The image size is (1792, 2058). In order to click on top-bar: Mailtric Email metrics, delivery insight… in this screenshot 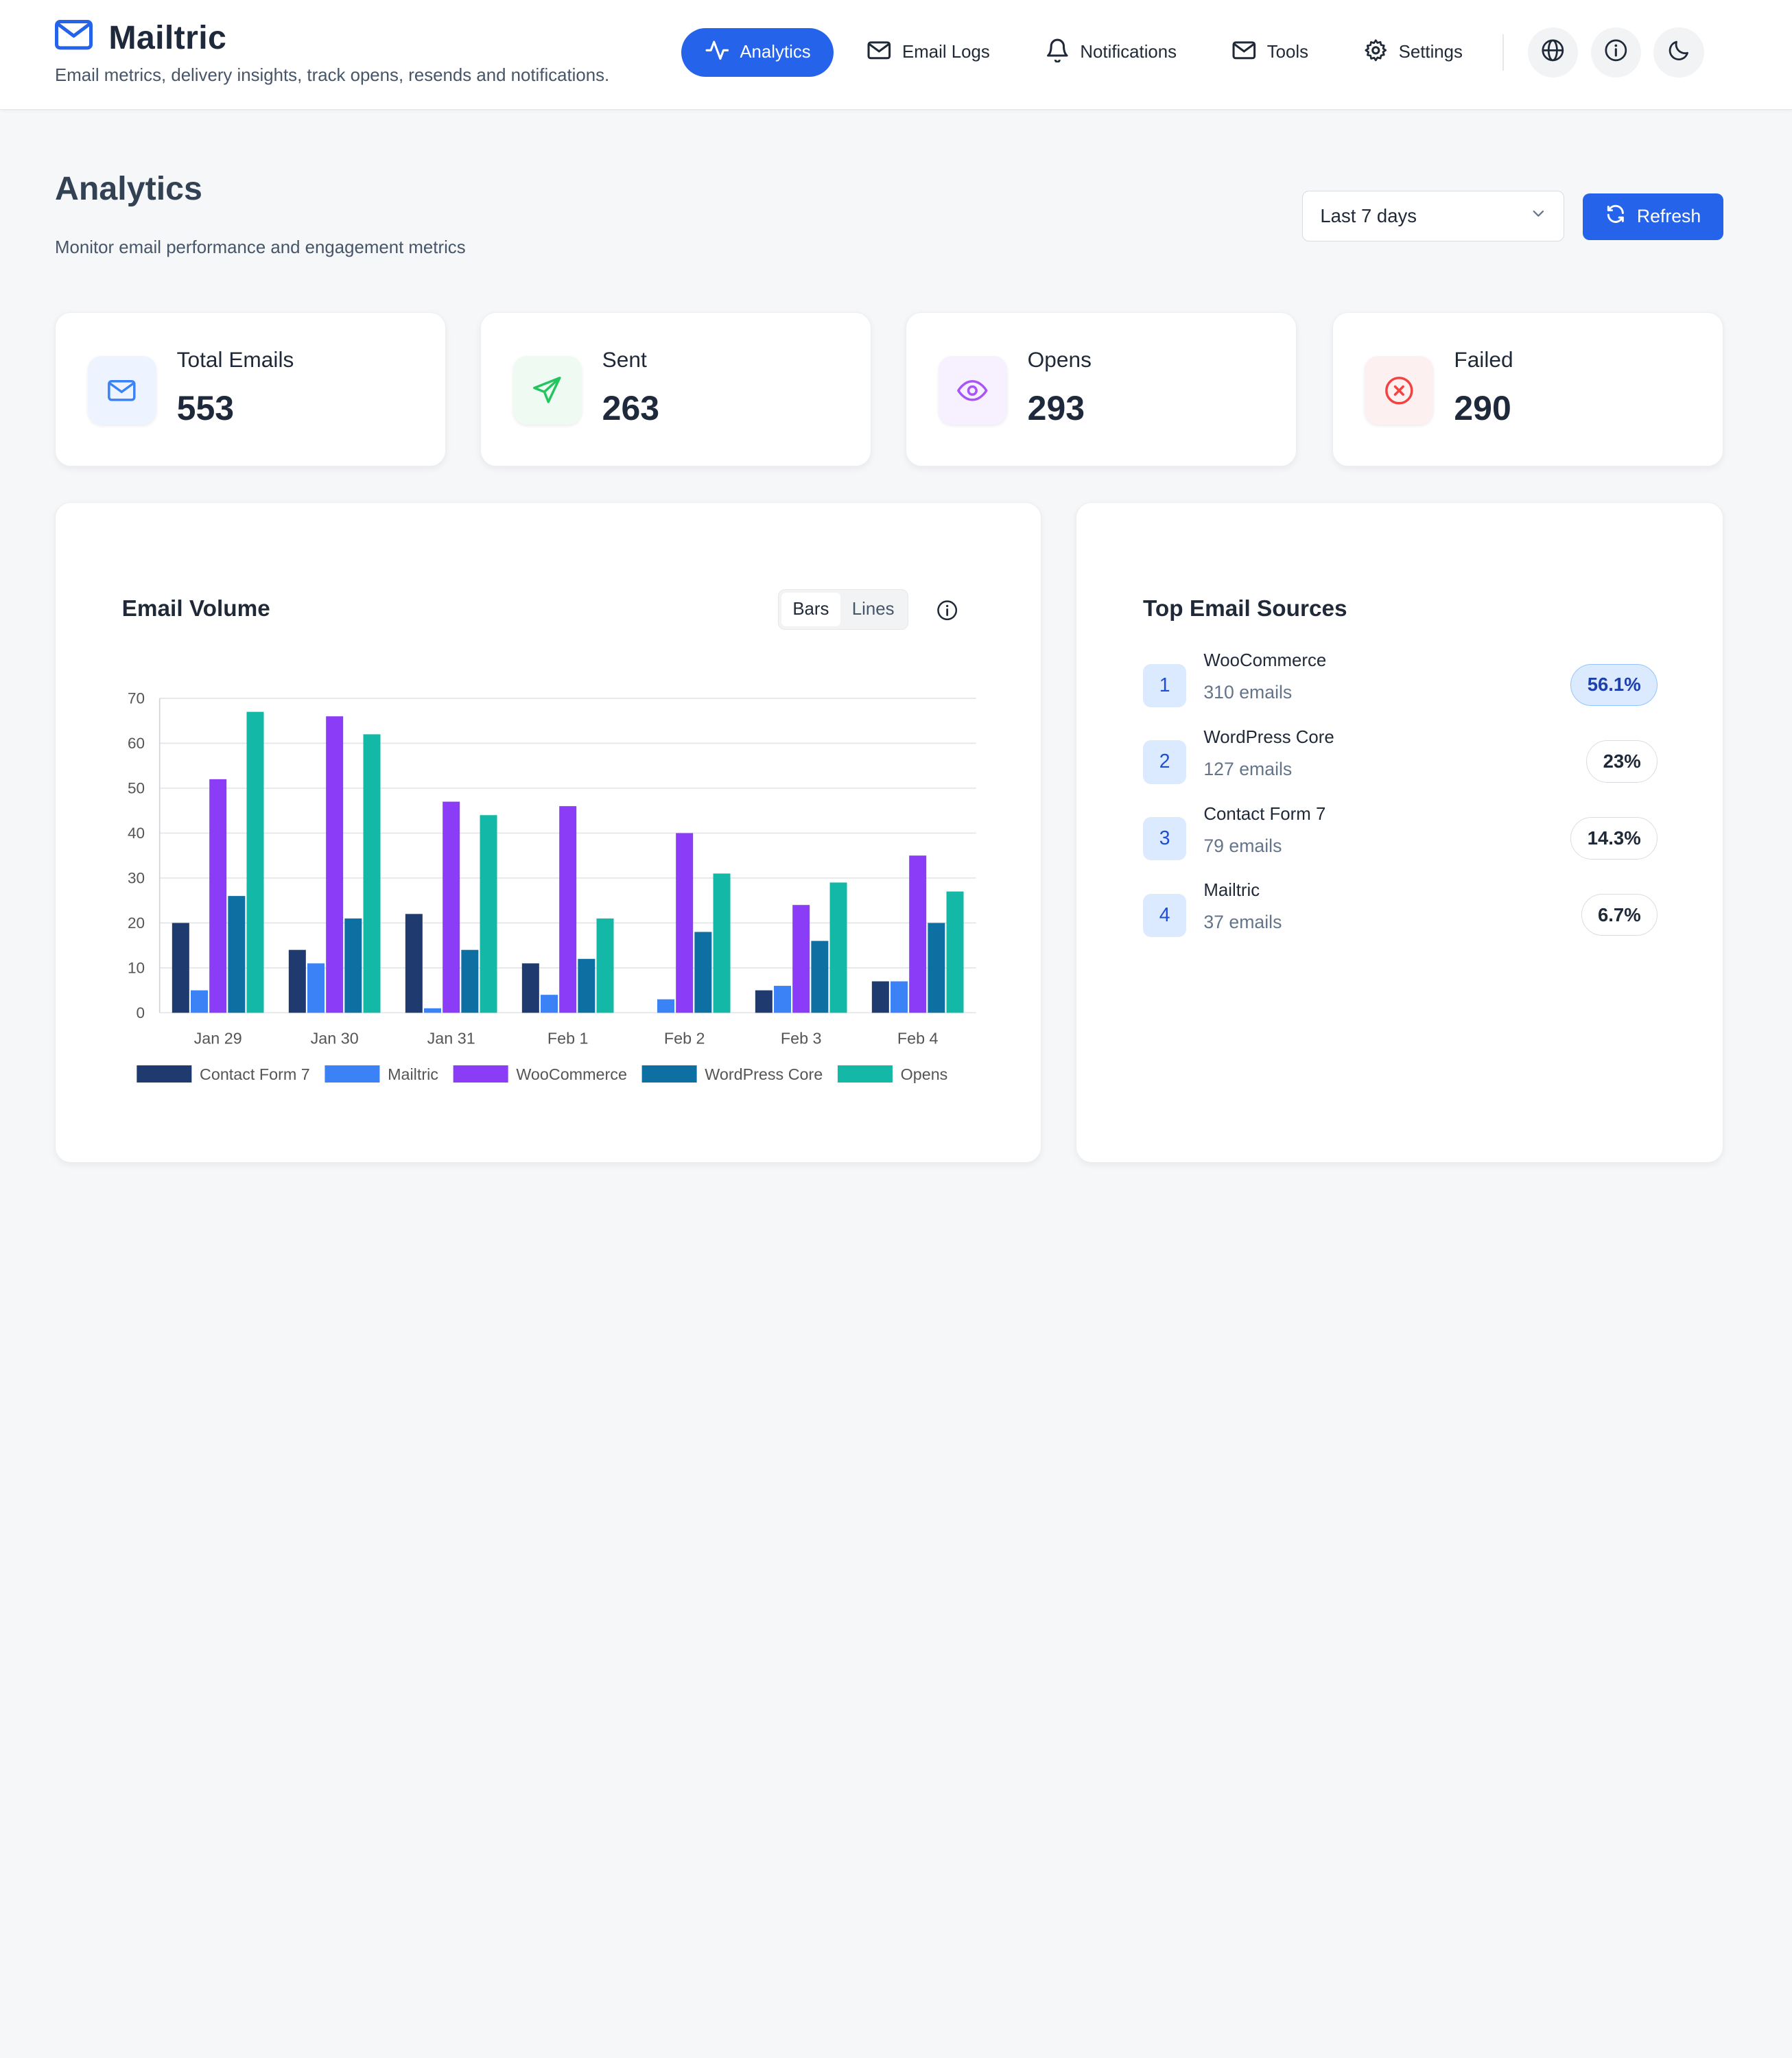, I will do `click(896, 55)`.